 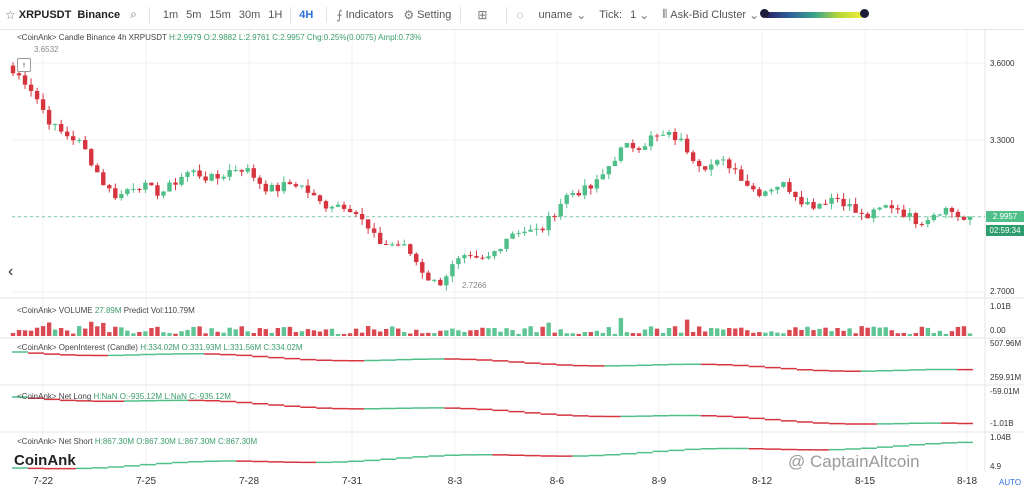 What do you see at coordinates (220, 14) in the screenshot?
I see `timeframe-15m: 15m` at bounding box center [220, 14].